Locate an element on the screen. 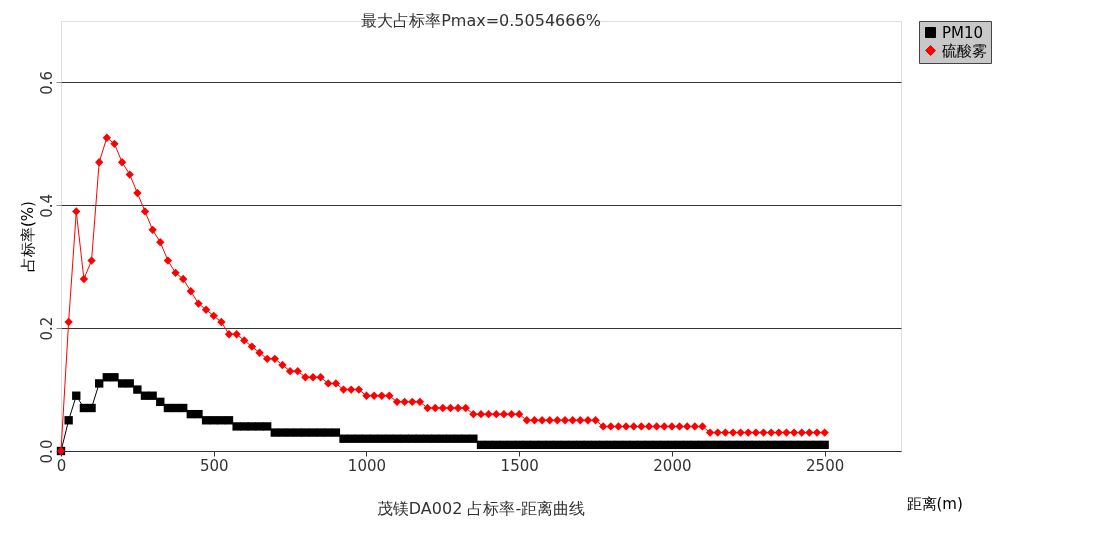 The width and height of the screenshot is (1096, 543). text: 茂镁DA002 占标率-距离曲线 is located at coordinates (481, 508).